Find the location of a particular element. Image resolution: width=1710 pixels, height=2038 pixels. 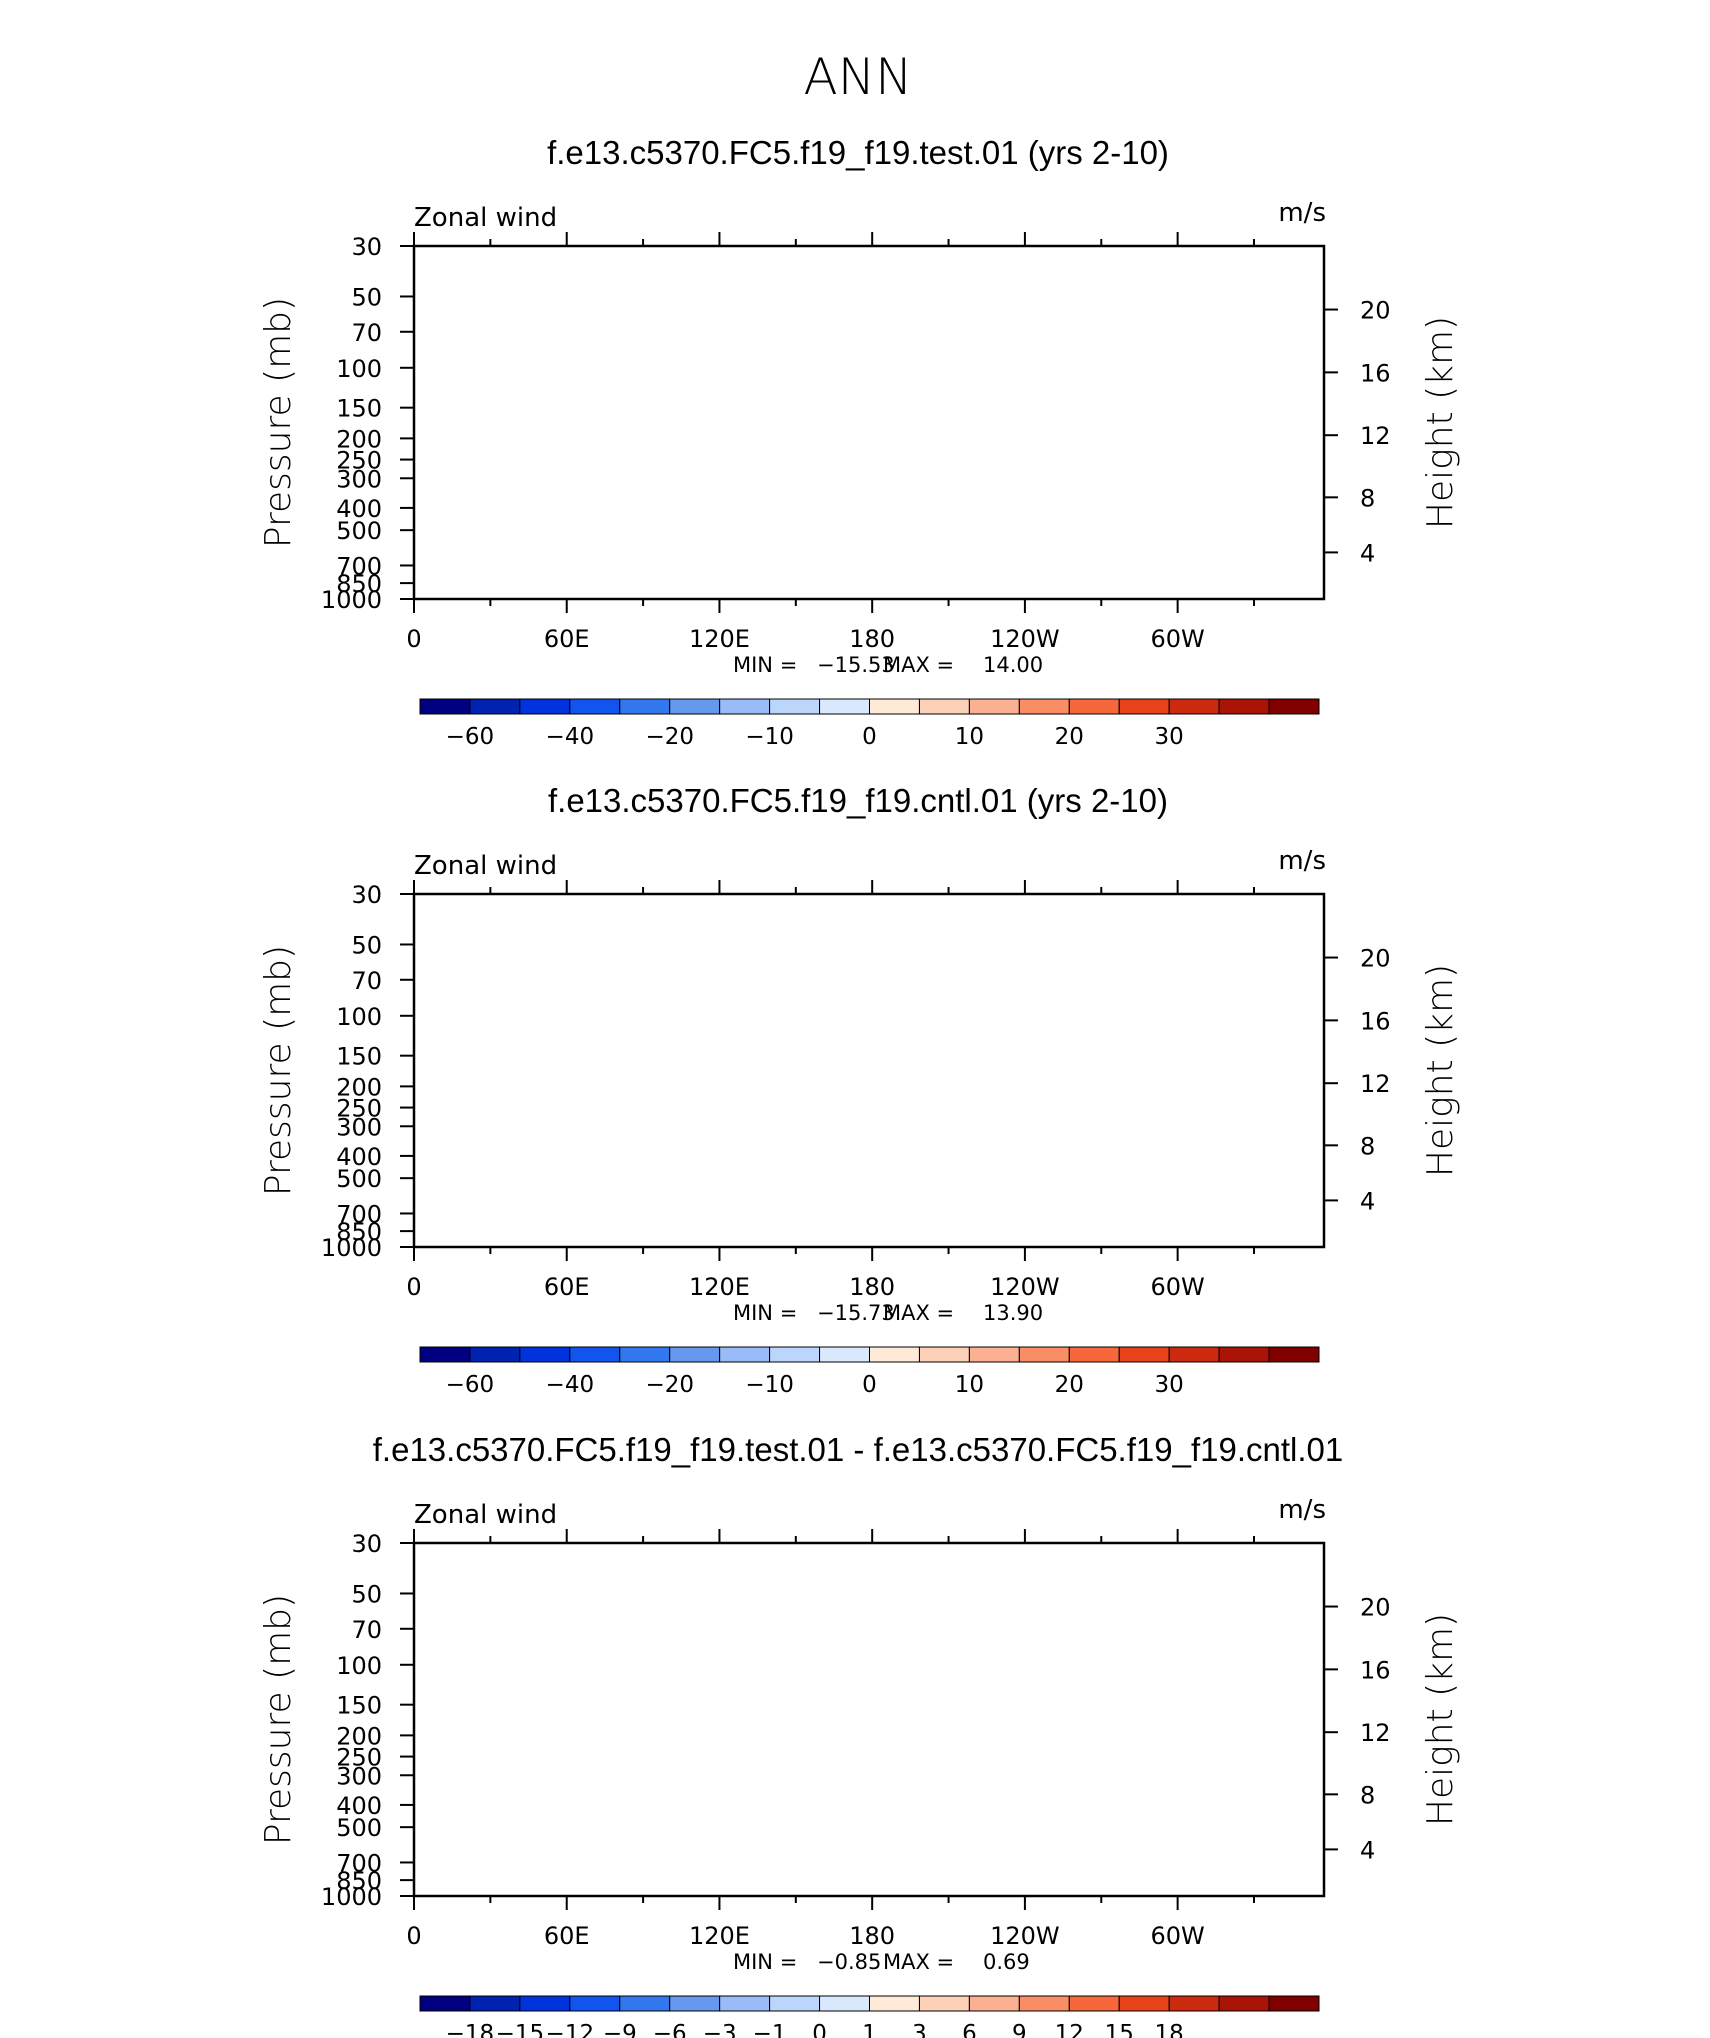

x-tick-label: 60W is located at coordinates (1177, 1287).